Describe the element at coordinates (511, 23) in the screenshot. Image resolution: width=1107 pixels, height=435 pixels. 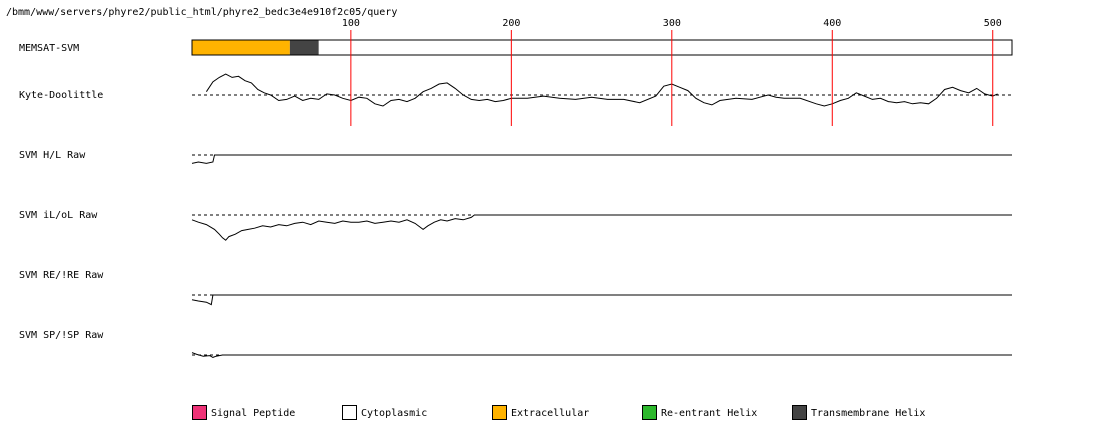
I see `x-tick-label: 200` at that location.